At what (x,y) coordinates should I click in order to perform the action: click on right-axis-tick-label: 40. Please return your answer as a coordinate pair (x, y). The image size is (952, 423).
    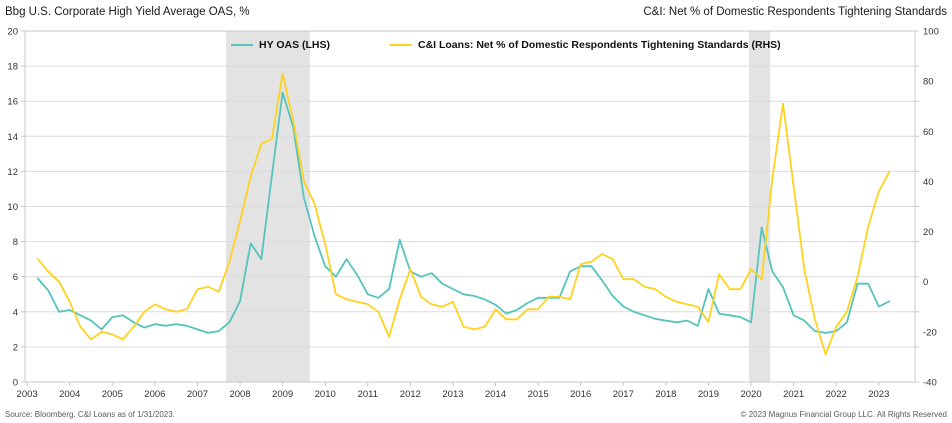
    Looking at the image, I should click on (928, 182).